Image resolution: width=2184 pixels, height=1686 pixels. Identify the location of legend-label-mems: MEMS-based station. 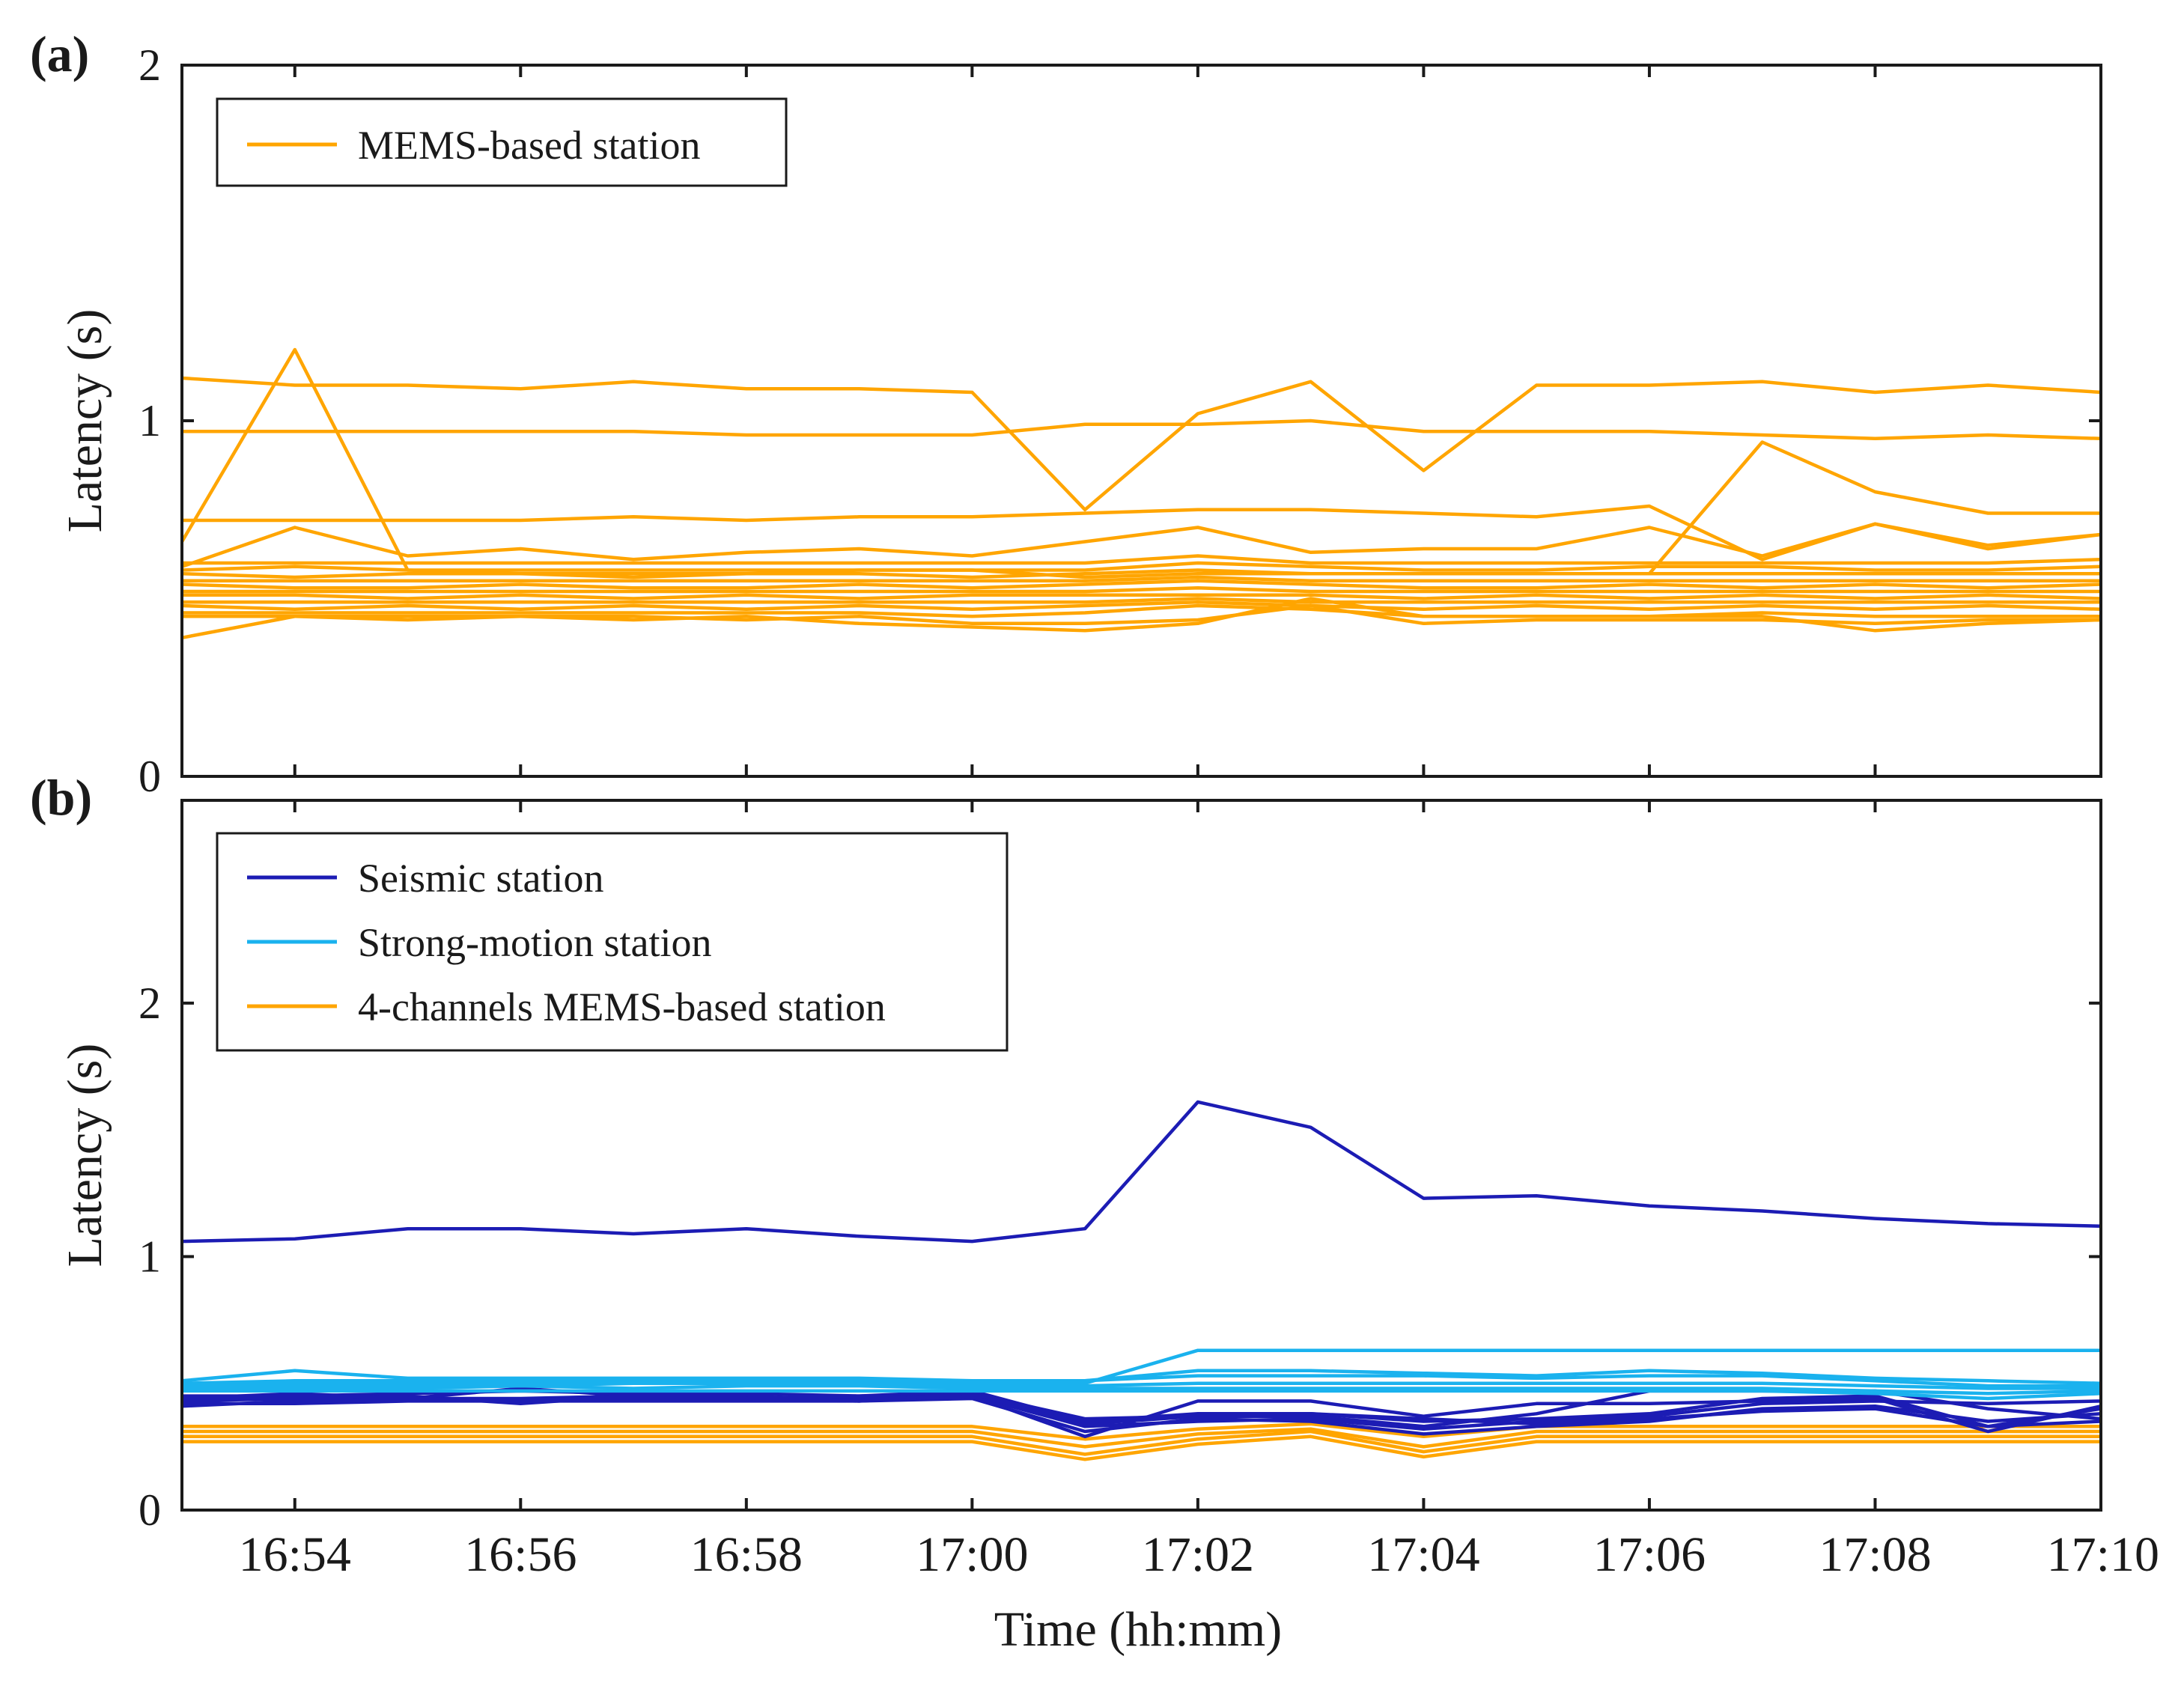
(529, 145).